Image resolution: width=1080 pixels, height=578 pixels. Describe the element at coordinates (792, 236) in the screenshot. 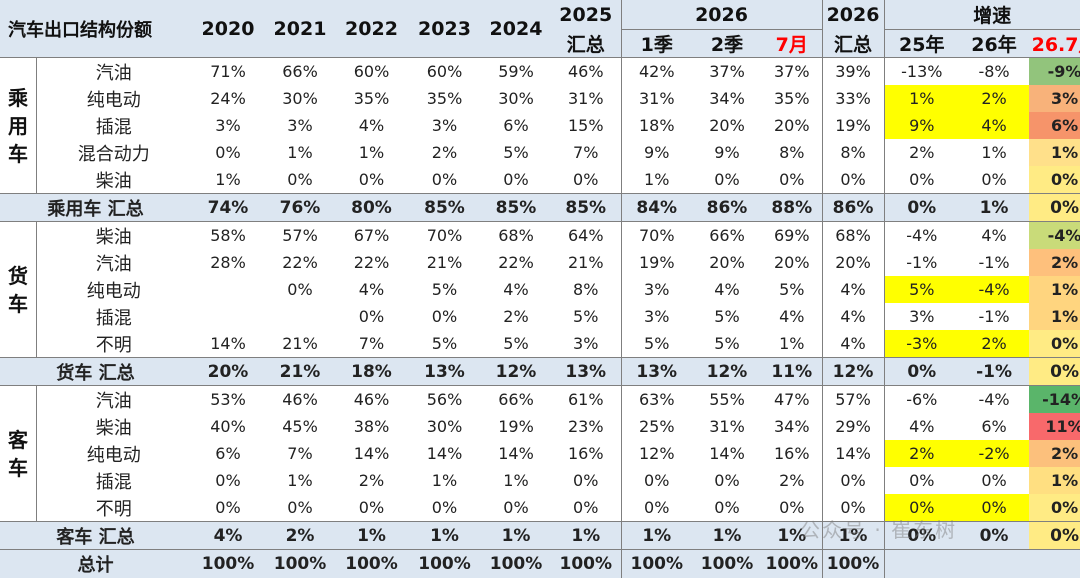

I see `value-cell: 69%` at that location.